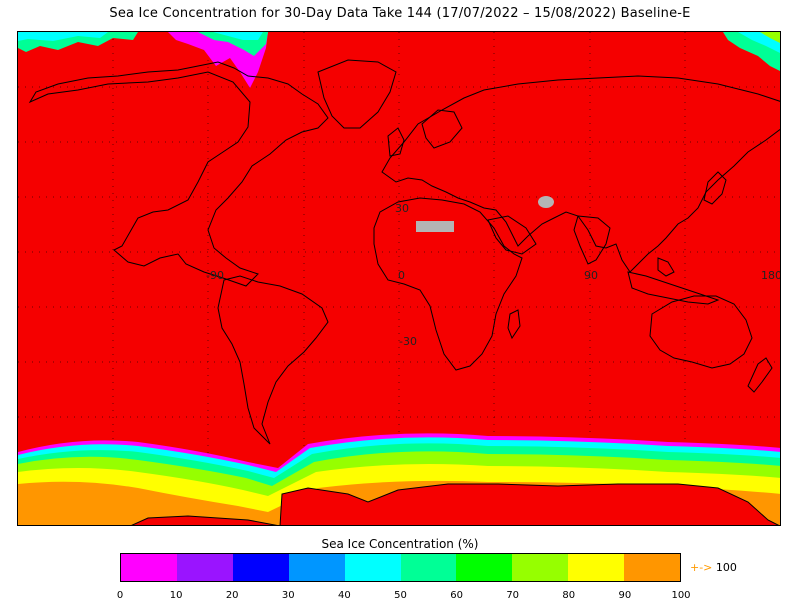 This screenshot has height=601, width=800. What do you see at coordinates (455, 504) in the screenshot?
I see `antarctica-coast` at bounding box center [455, 504].